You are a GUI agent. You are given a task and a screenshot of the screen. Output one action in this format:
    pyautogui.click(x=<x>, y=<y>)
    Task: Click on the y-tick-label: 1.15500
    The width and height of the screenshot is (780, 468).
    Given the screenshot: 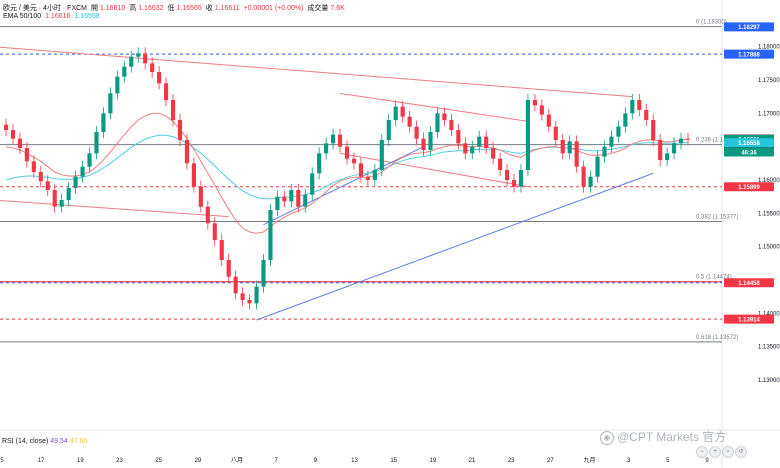 What is the action you would take?
    pyautogui.click(x=769, y=214)
    